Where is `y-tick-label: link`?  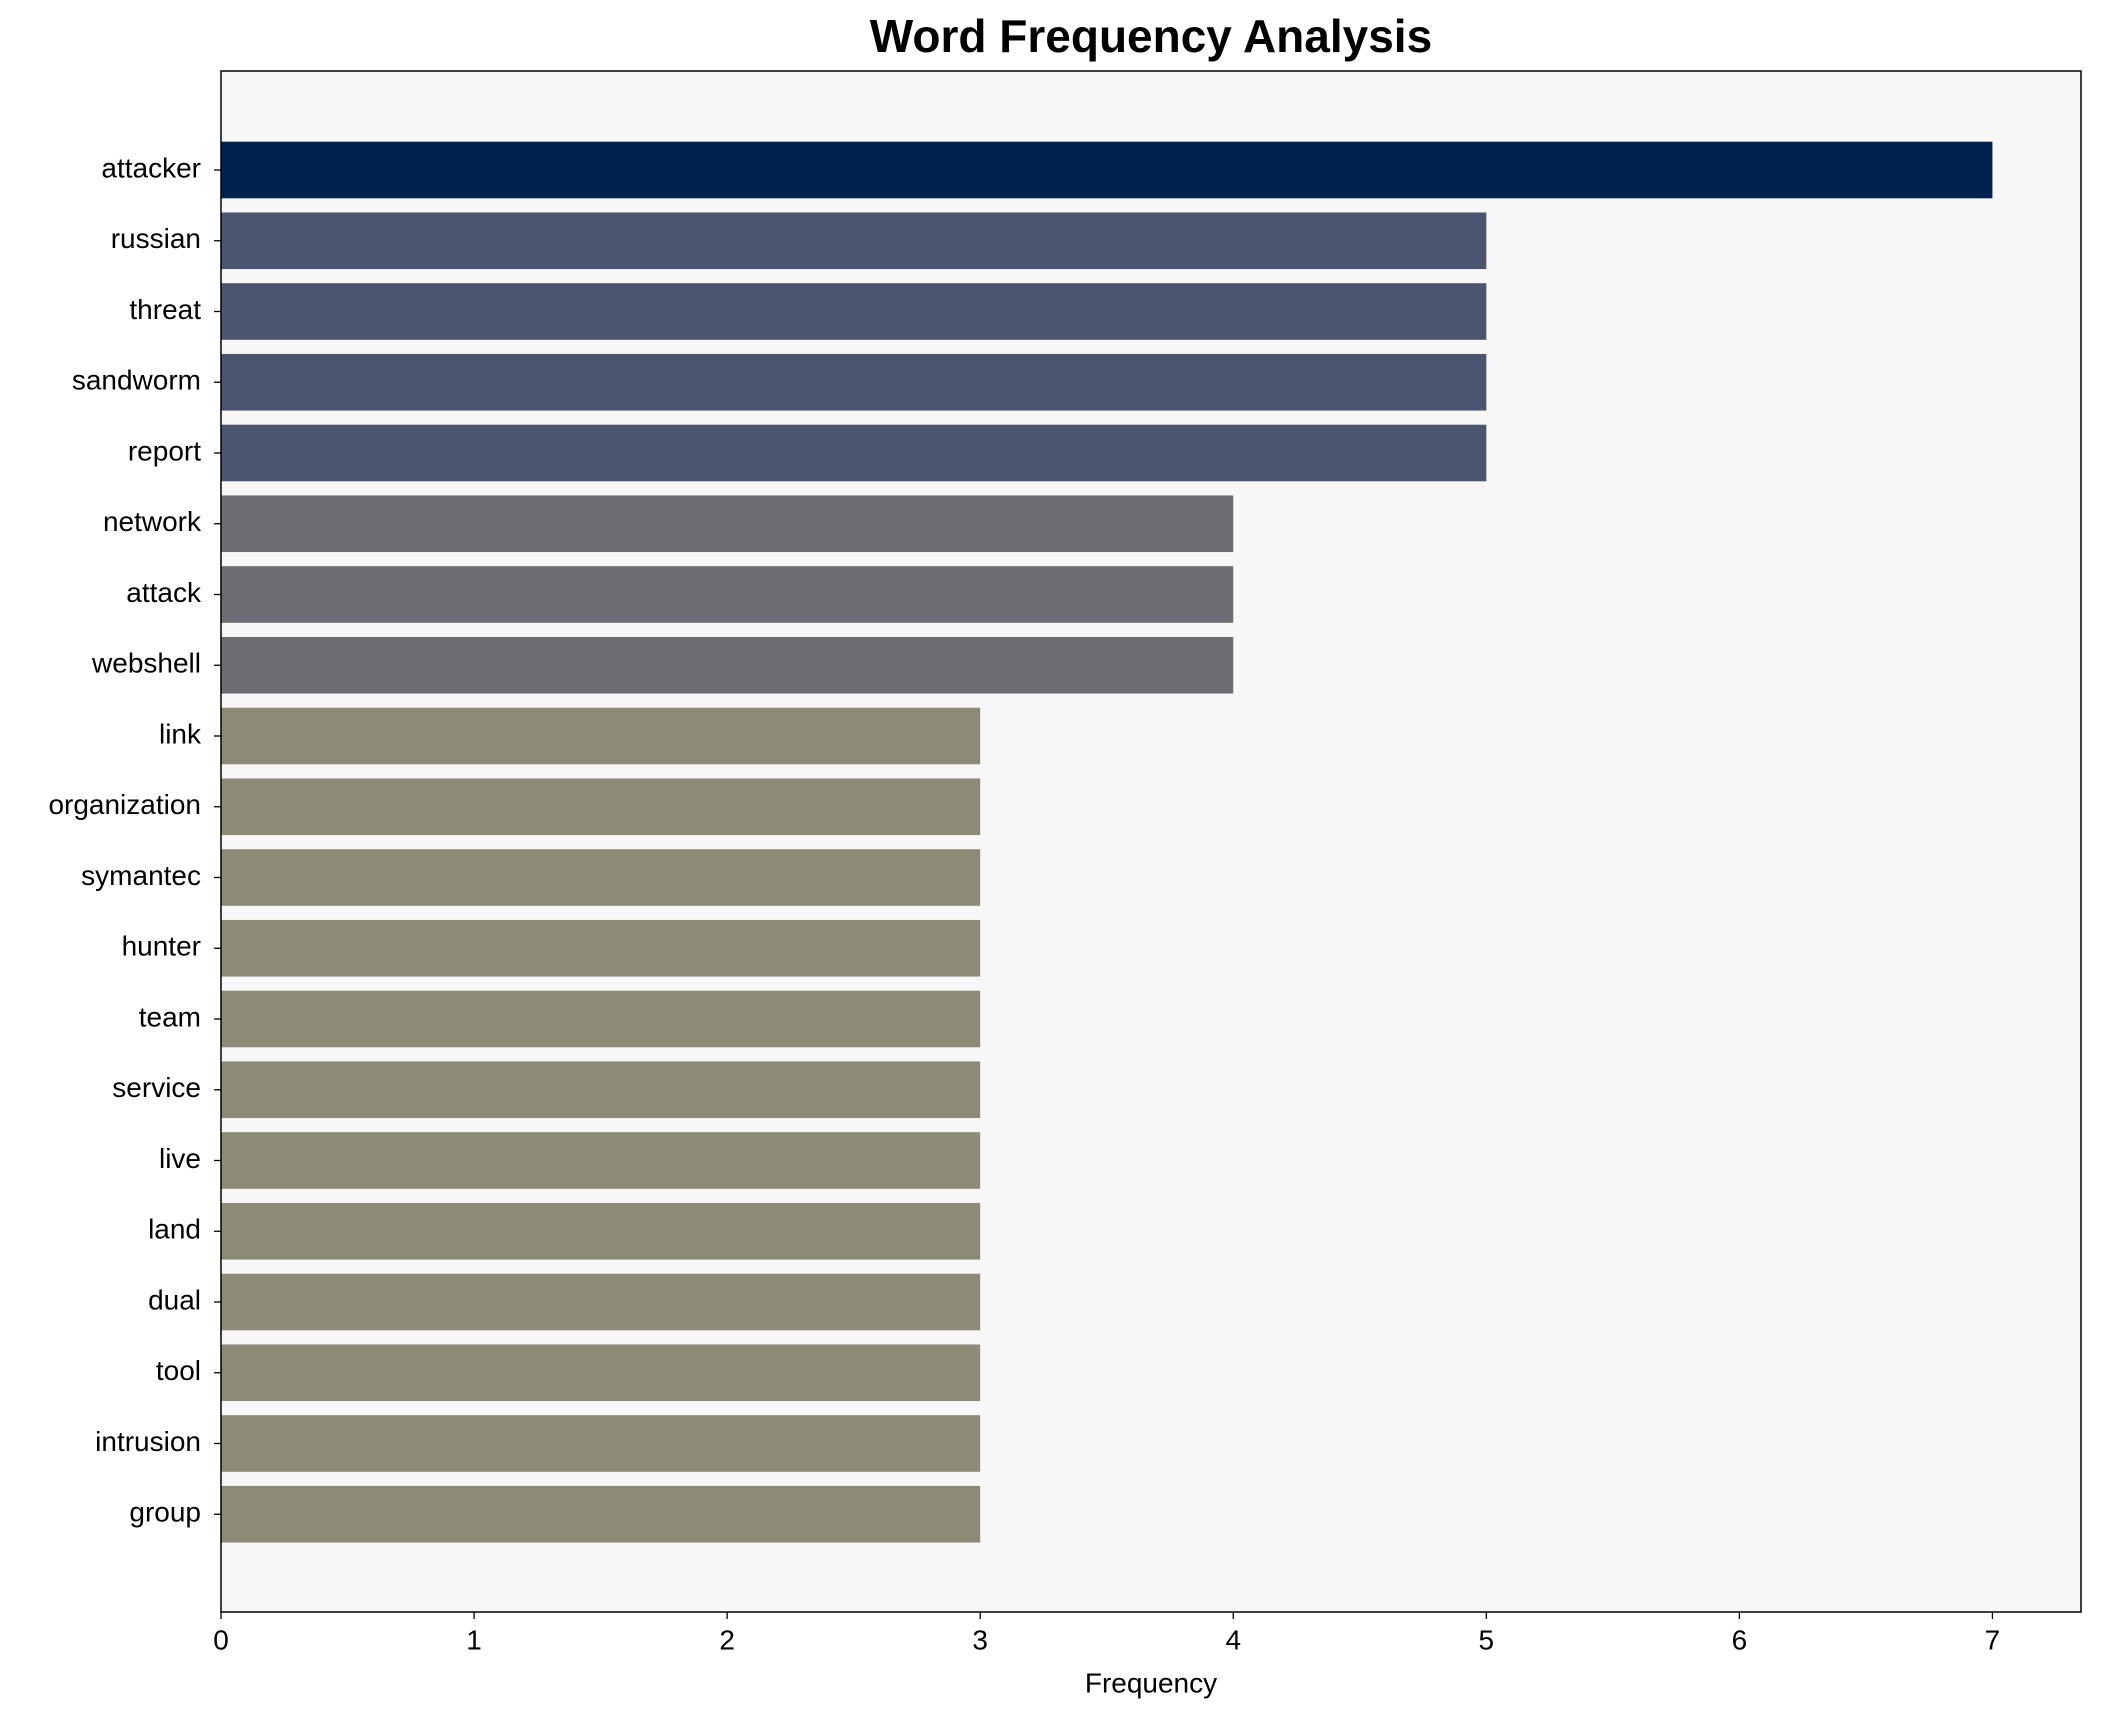
y-tick-label: link is located at coordinates (180, 733).